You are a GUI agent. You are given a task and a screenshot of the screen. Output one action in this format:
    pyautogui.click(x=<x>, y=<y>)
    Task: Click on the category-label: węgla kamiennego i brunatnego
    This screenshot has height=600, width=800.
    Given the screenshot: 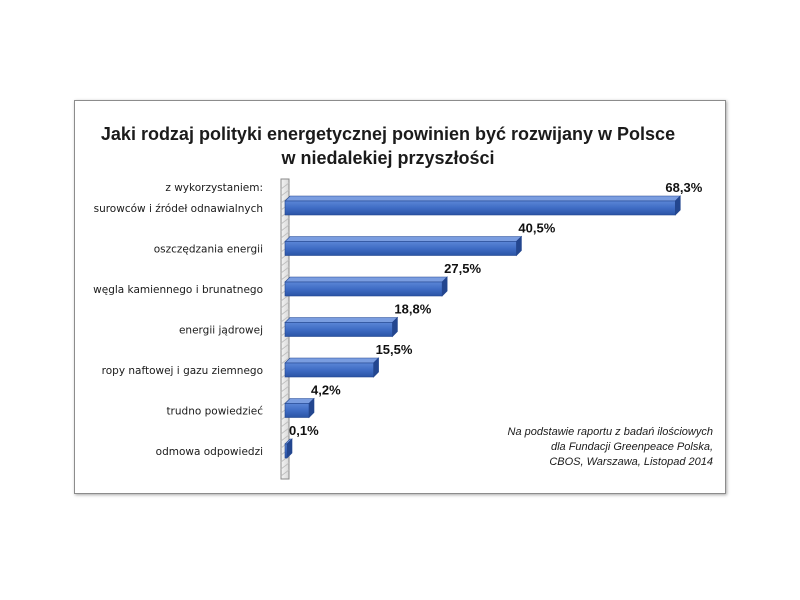 What is the action you would take?
    pyautogui.click(x=178, y=290)
    